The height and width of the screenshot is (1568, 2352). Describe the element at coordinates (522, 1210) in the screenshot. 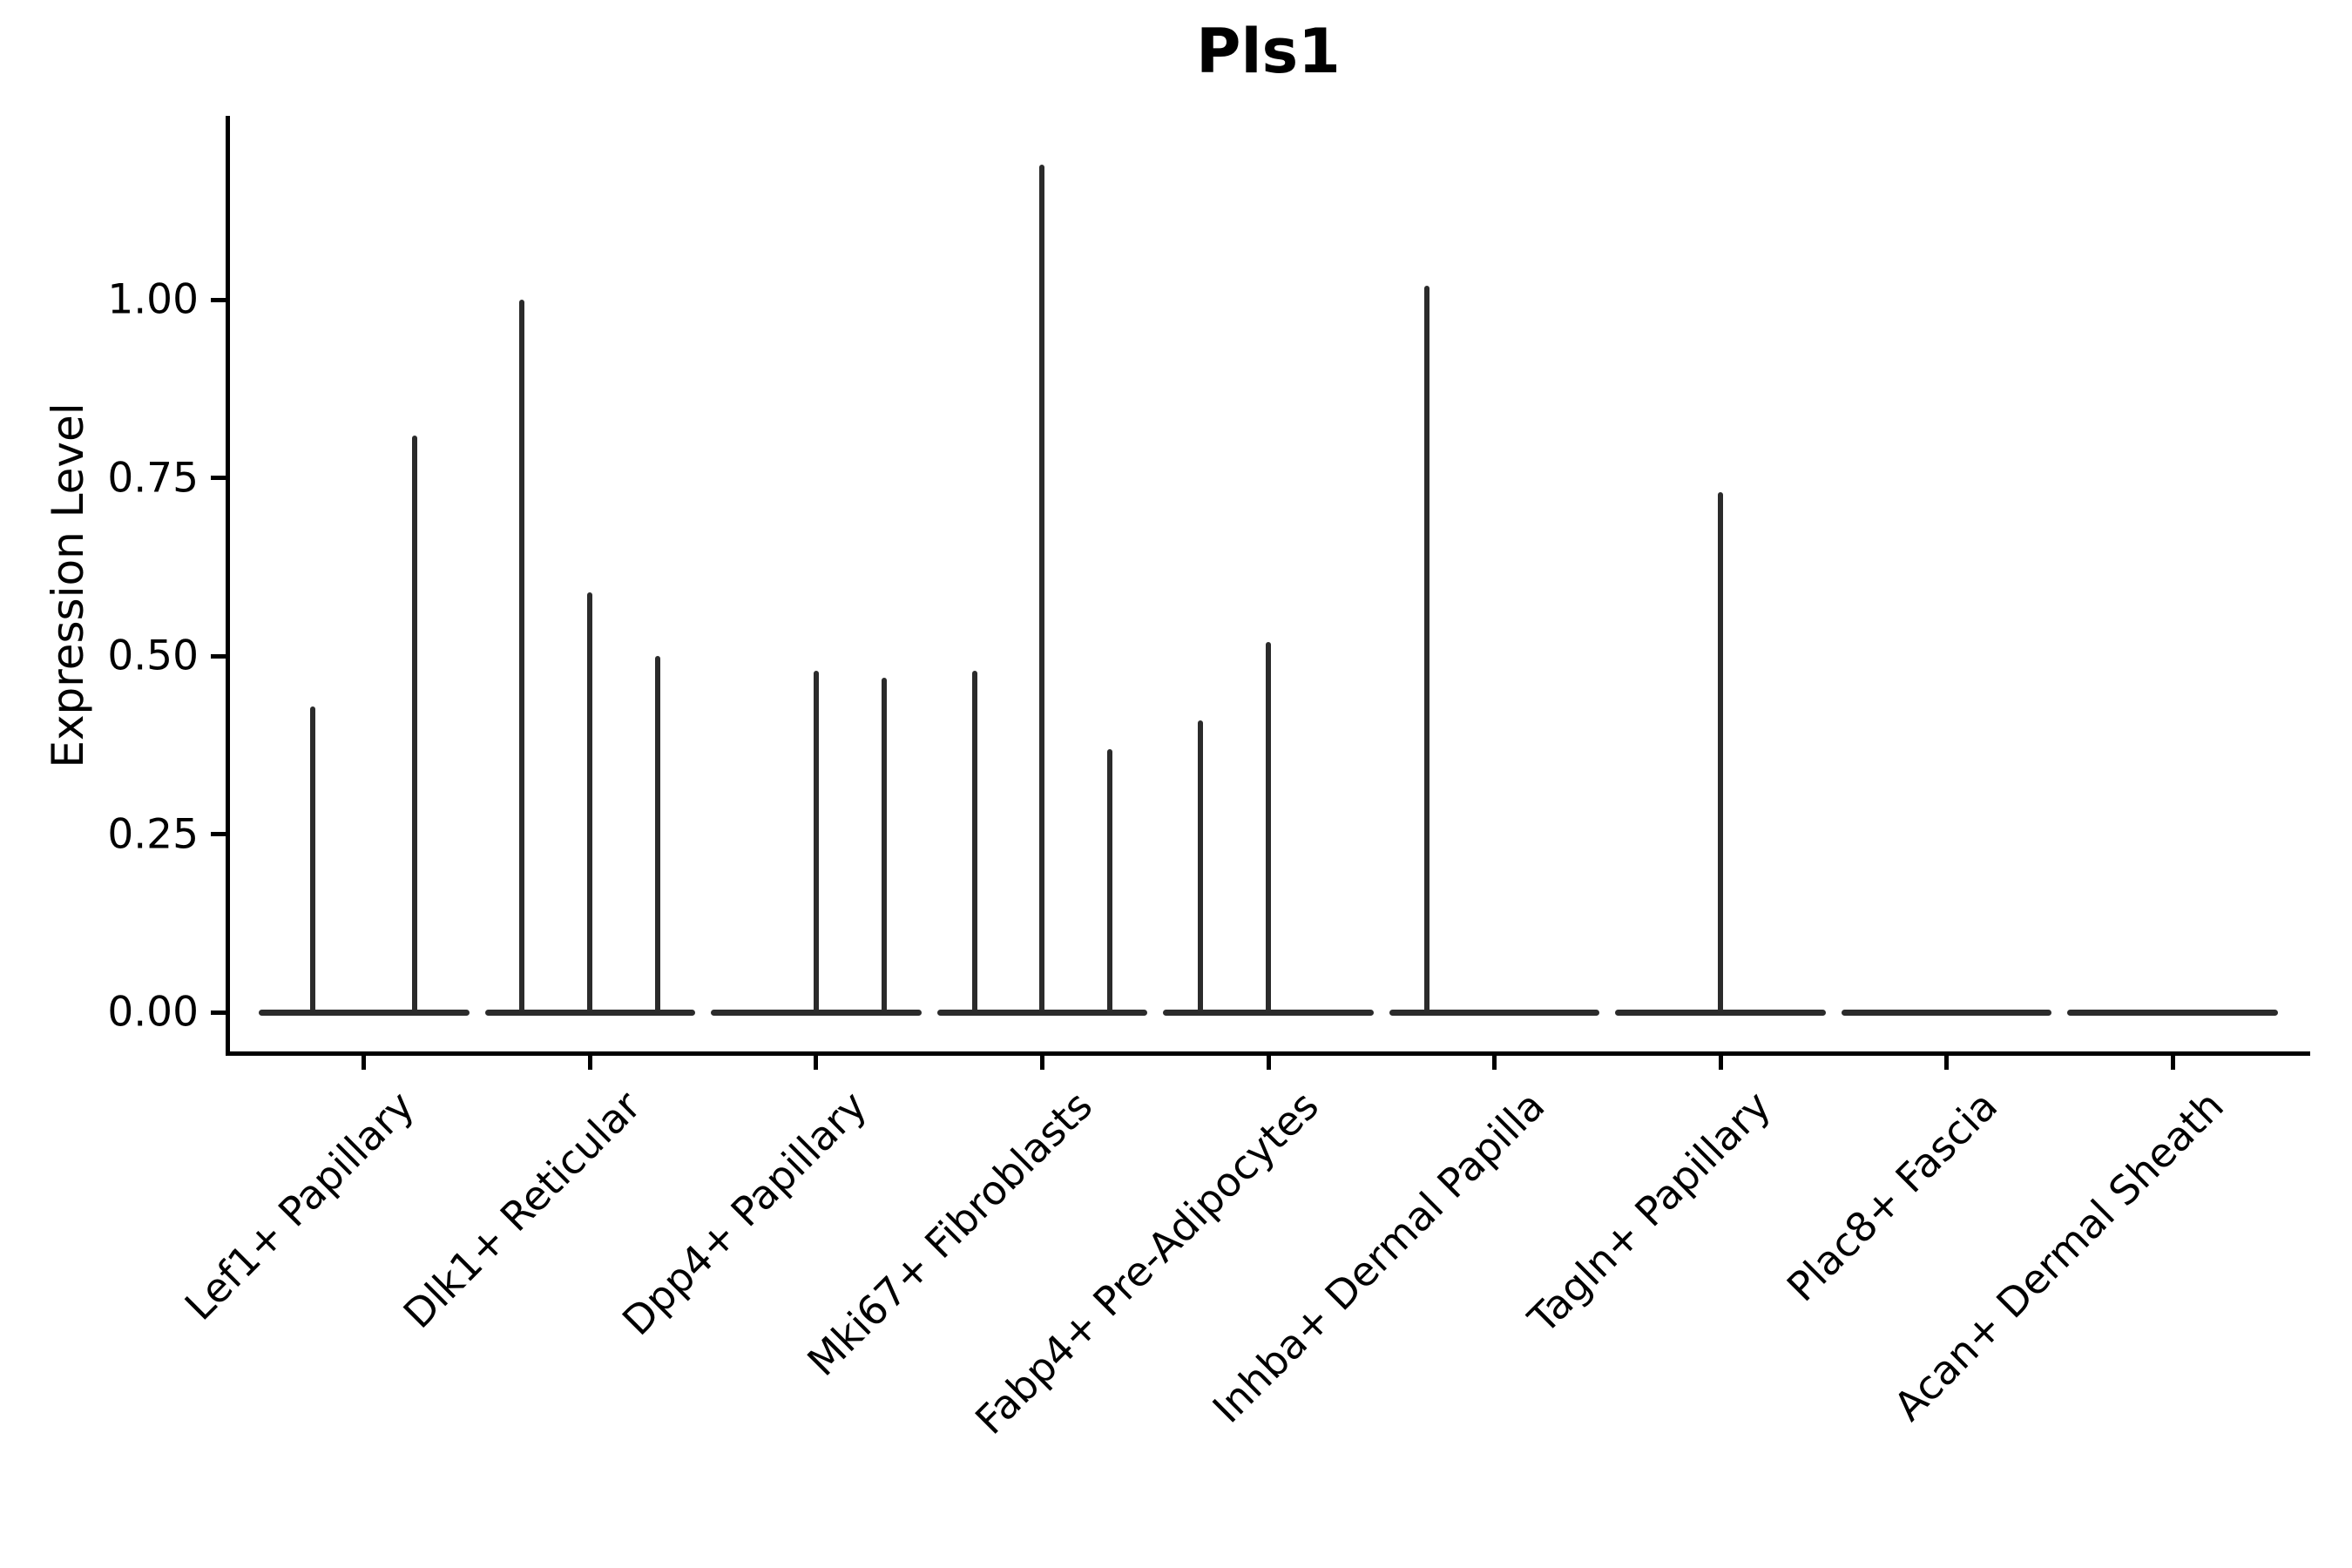

I see `x-tick-label-2: Dlk1+ Reticular` at that location.